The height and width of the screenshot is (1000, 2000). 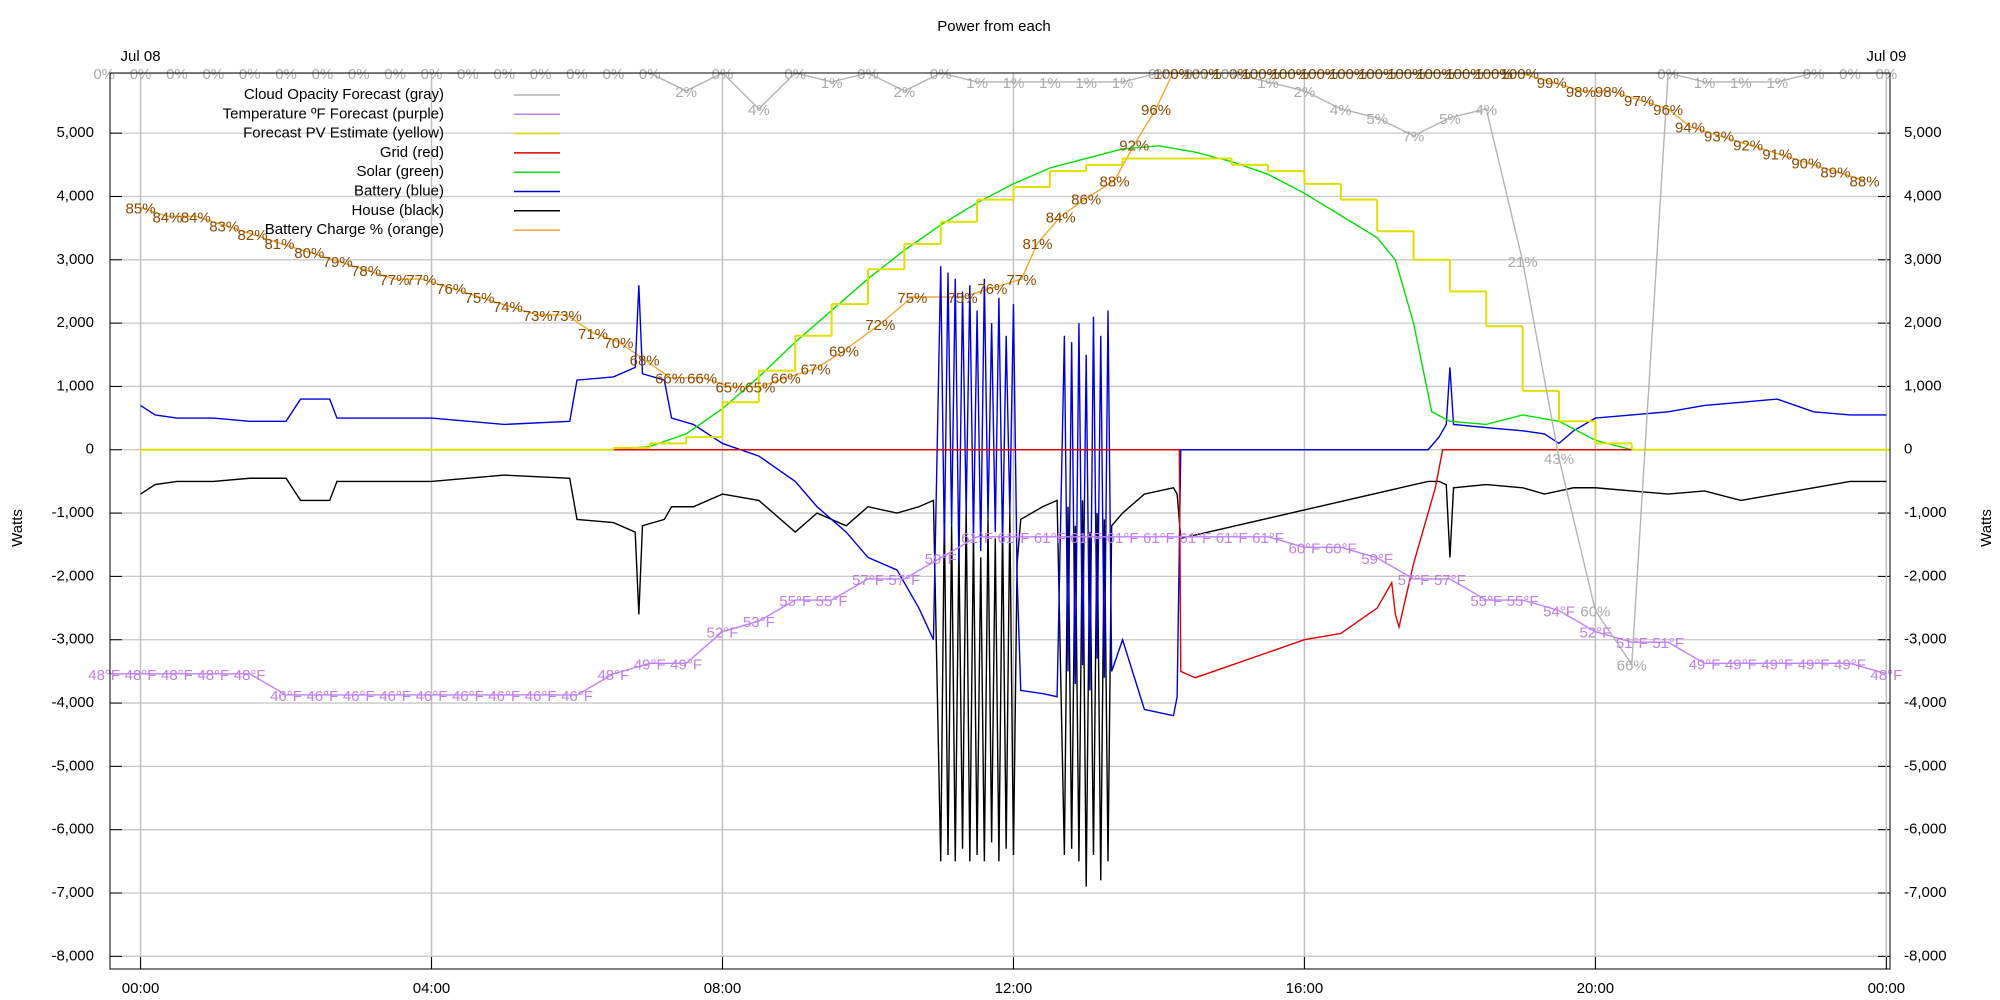 What do you see at coordinates (309, 253) in the screenshot?
I see `data-label: 80%` at bounding box center [309, 253].